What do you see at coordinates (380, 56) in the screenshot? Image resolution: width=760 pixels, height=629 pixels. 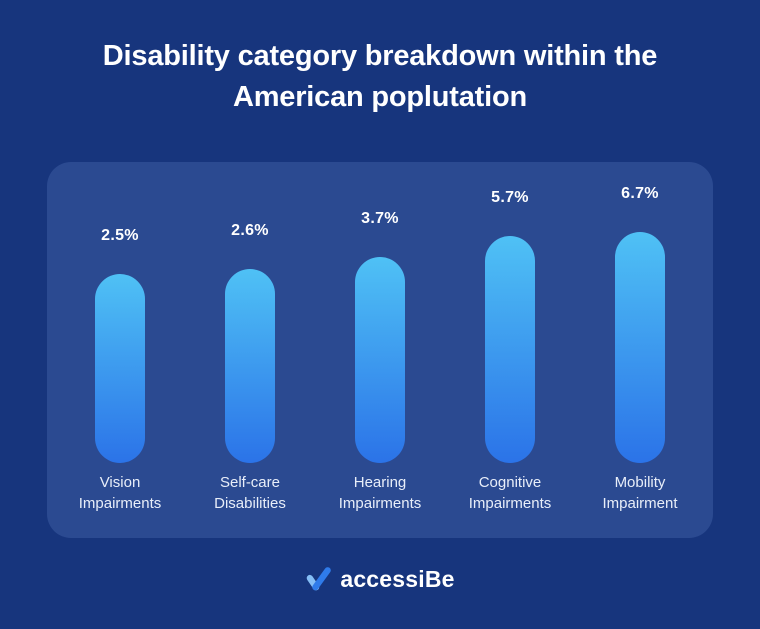 I see `chart-title-line1: Disability category breakdown within the` at bounding box center [380, 56].